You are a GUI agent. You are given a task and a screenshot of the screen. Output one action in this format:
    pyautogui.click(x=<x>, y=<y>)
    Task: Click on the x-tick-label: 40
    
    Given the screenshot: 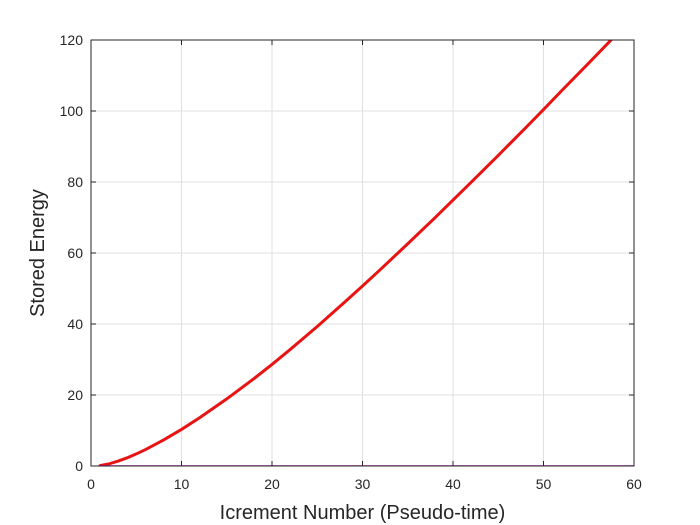 What is the action you would take?
    pyautogui.click(x=453, y=484)
    